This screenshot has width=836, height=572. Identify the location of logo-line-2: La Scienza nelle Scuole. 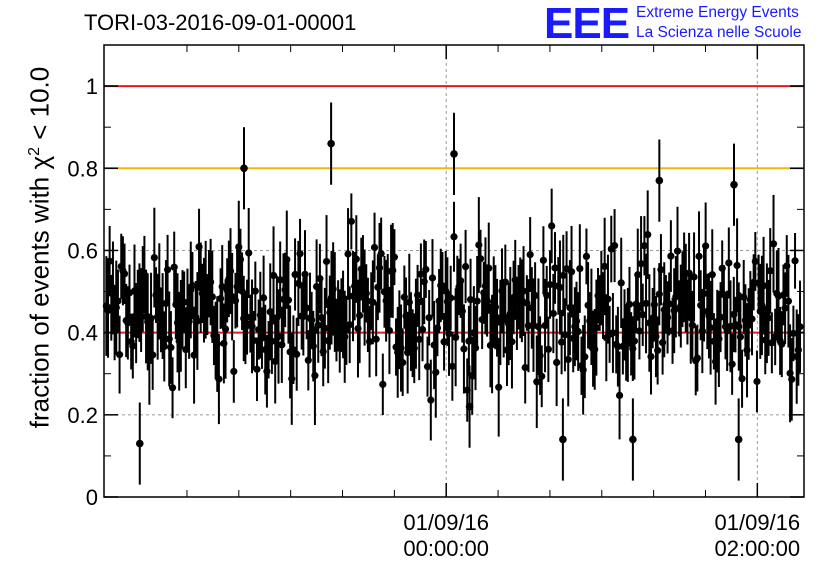
(719, 32).